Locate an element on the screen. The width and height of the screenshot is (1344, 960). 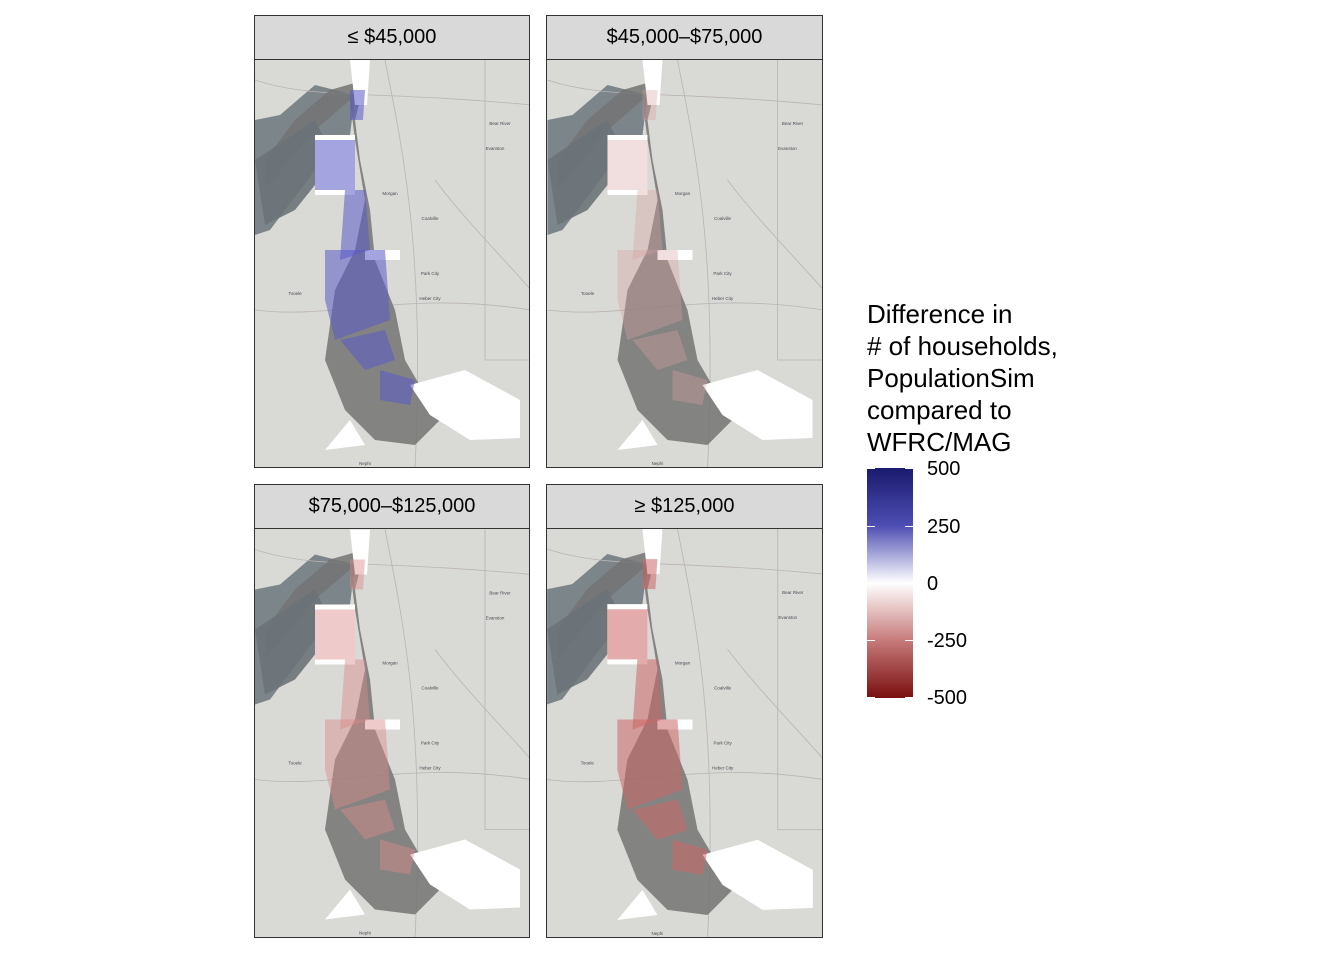
legend-colorbar is located at coordinates (890, 583).